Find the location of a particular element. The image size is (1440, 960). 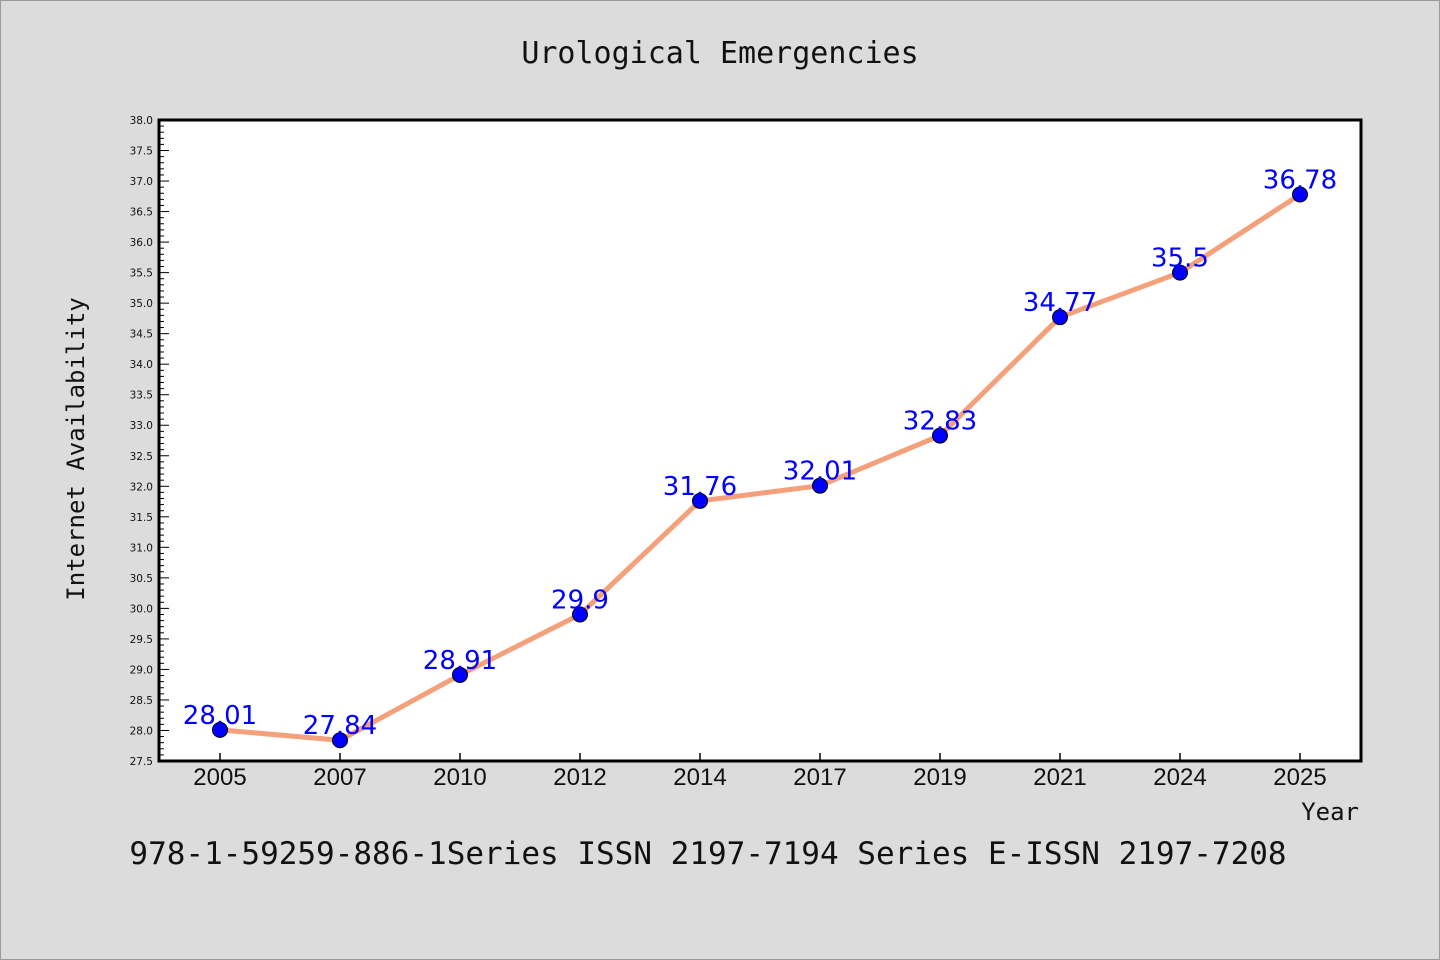

chart-title: Urological Emergencies is located at coordinates (719, 53).